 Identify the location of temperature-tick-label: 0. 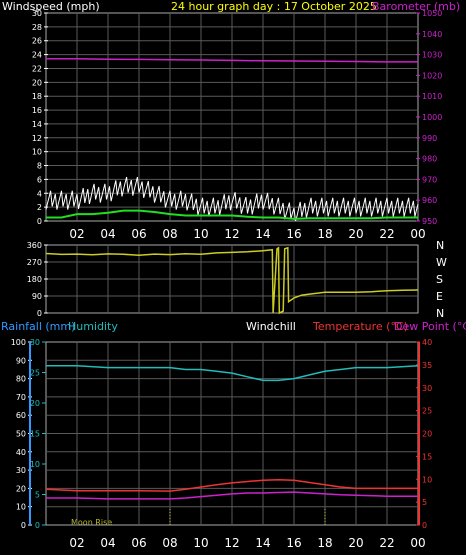
(424, 525).